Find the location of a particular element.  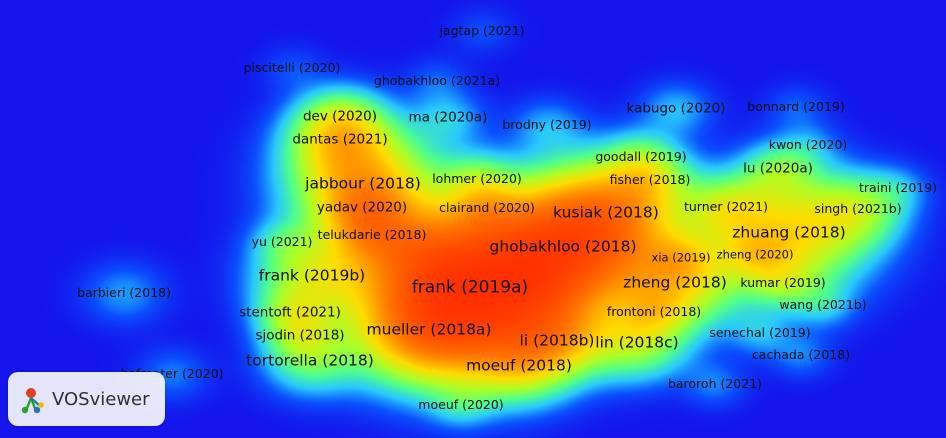

label-ma-2020a: ma (2020a) is located at coordinates (448, 117).